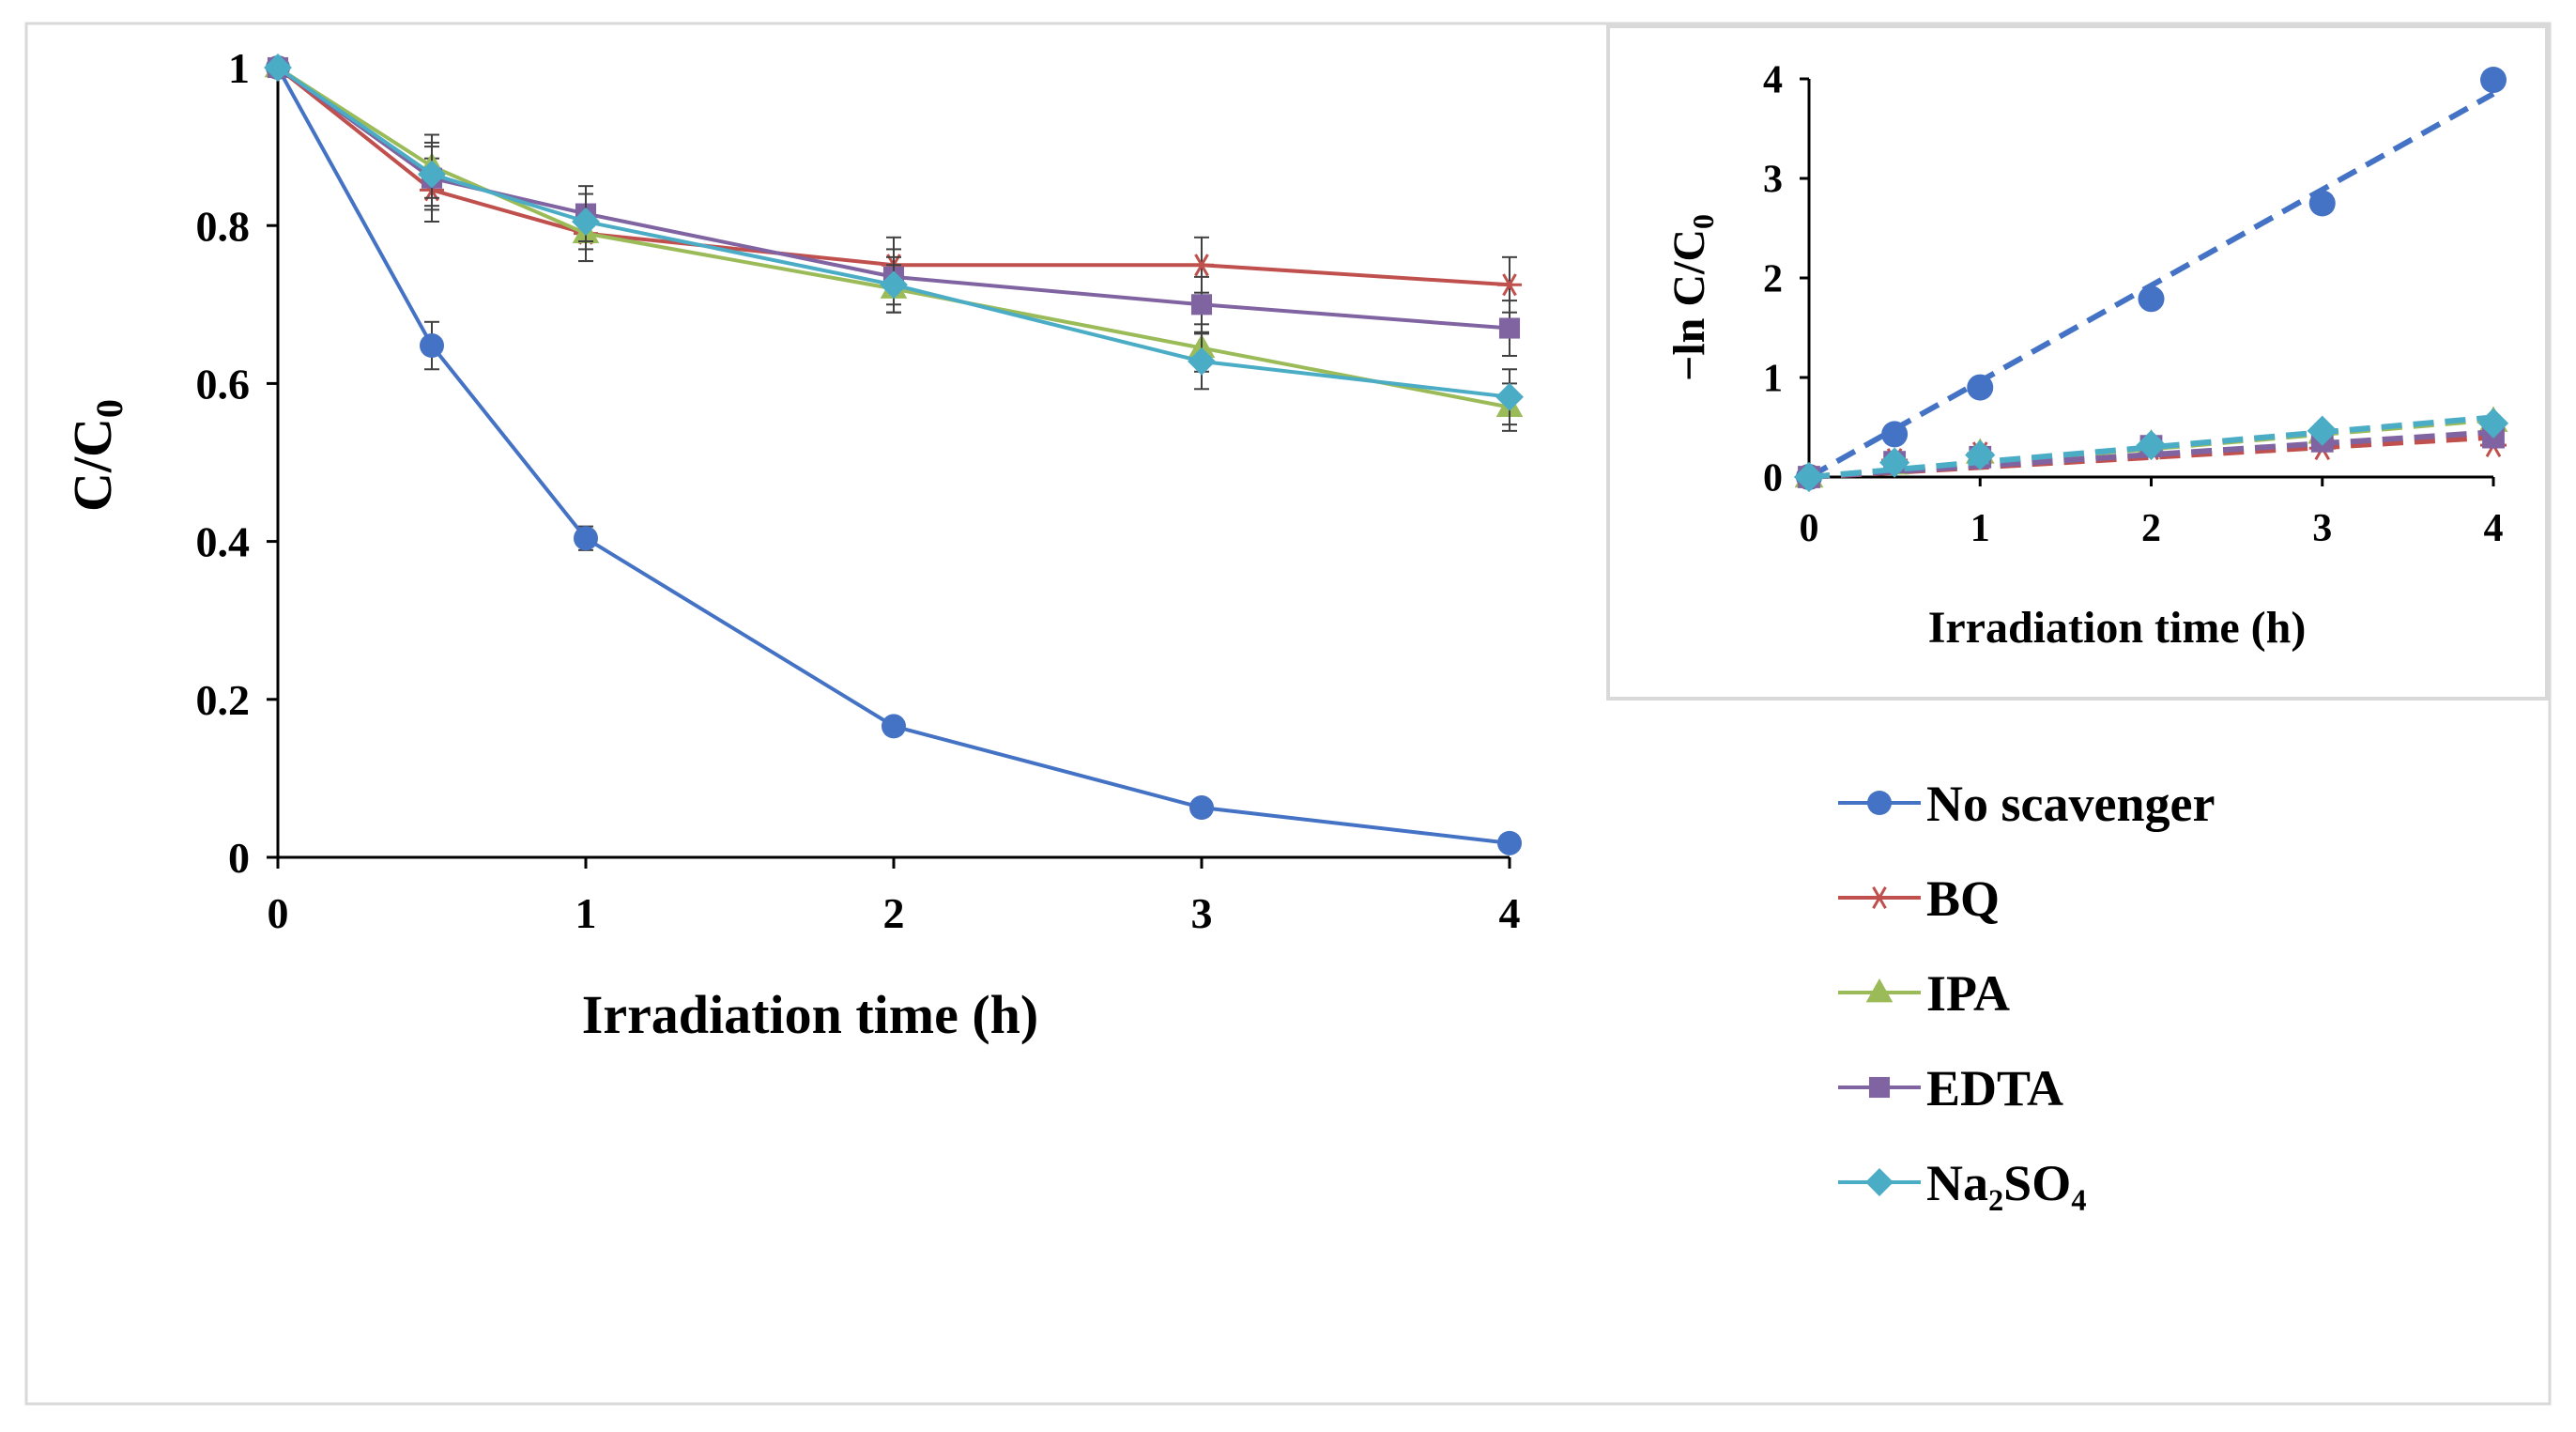 The width and height of the screenshot is (2576, 1432). Describe the element at coordinates (1995, 1088) in the screenshot. I see `legend-label-edta: EDTA` at that location.